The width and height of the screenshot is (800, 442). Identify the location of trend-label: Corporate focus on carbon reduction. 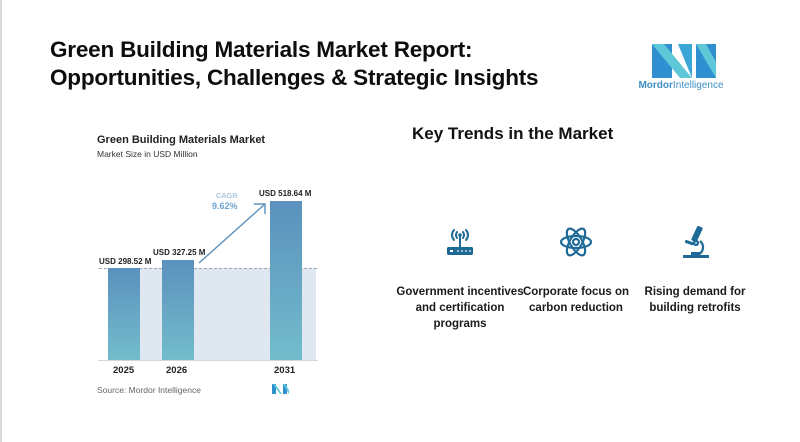
(576, 300).